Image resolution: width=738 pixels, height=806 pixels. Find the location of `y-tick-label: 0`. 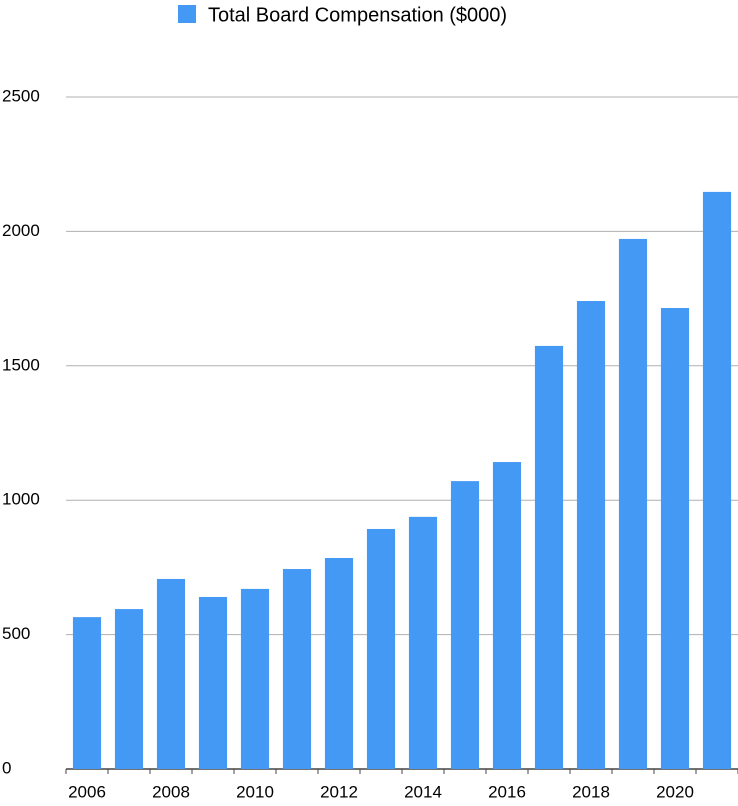

y-tick-label: 0 is located at coordinates (6, 767).